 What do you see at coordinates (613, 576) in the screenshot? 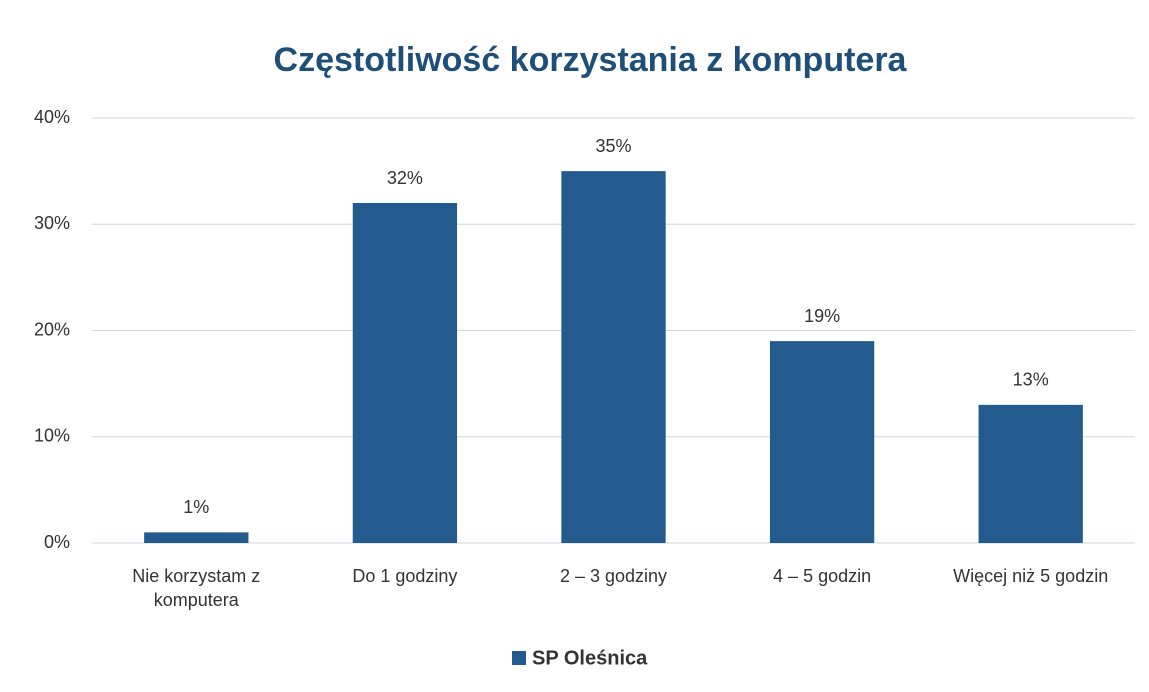
I see `x-tick-label: 2 – 3 godziny` at bounding box center [613, 576].